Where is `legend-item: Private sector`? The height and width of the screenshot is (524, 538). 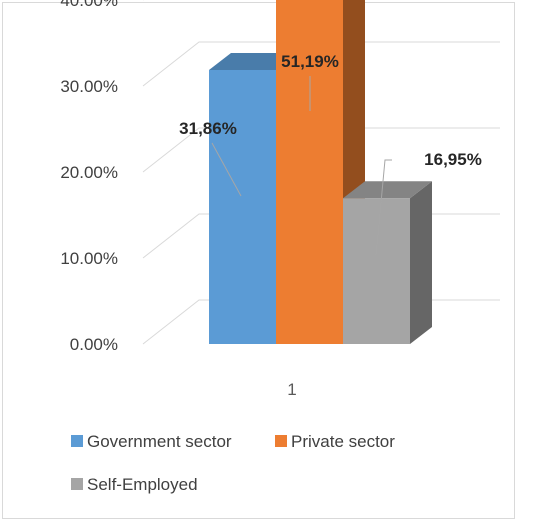 legend-item: Private sector is located at coordinates (335, 441).